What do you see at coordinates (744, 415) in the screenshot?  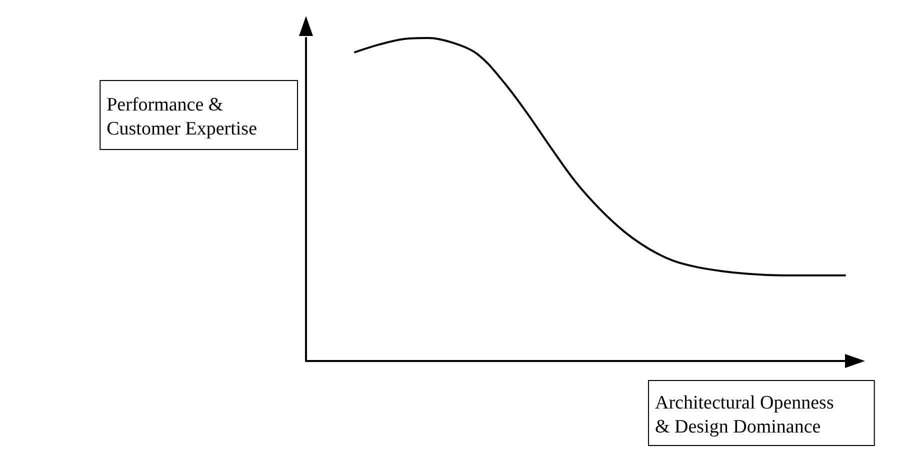 I see `x-axis-title: Architectural Openness & Design Dominance` at bounding box center [744, 415].